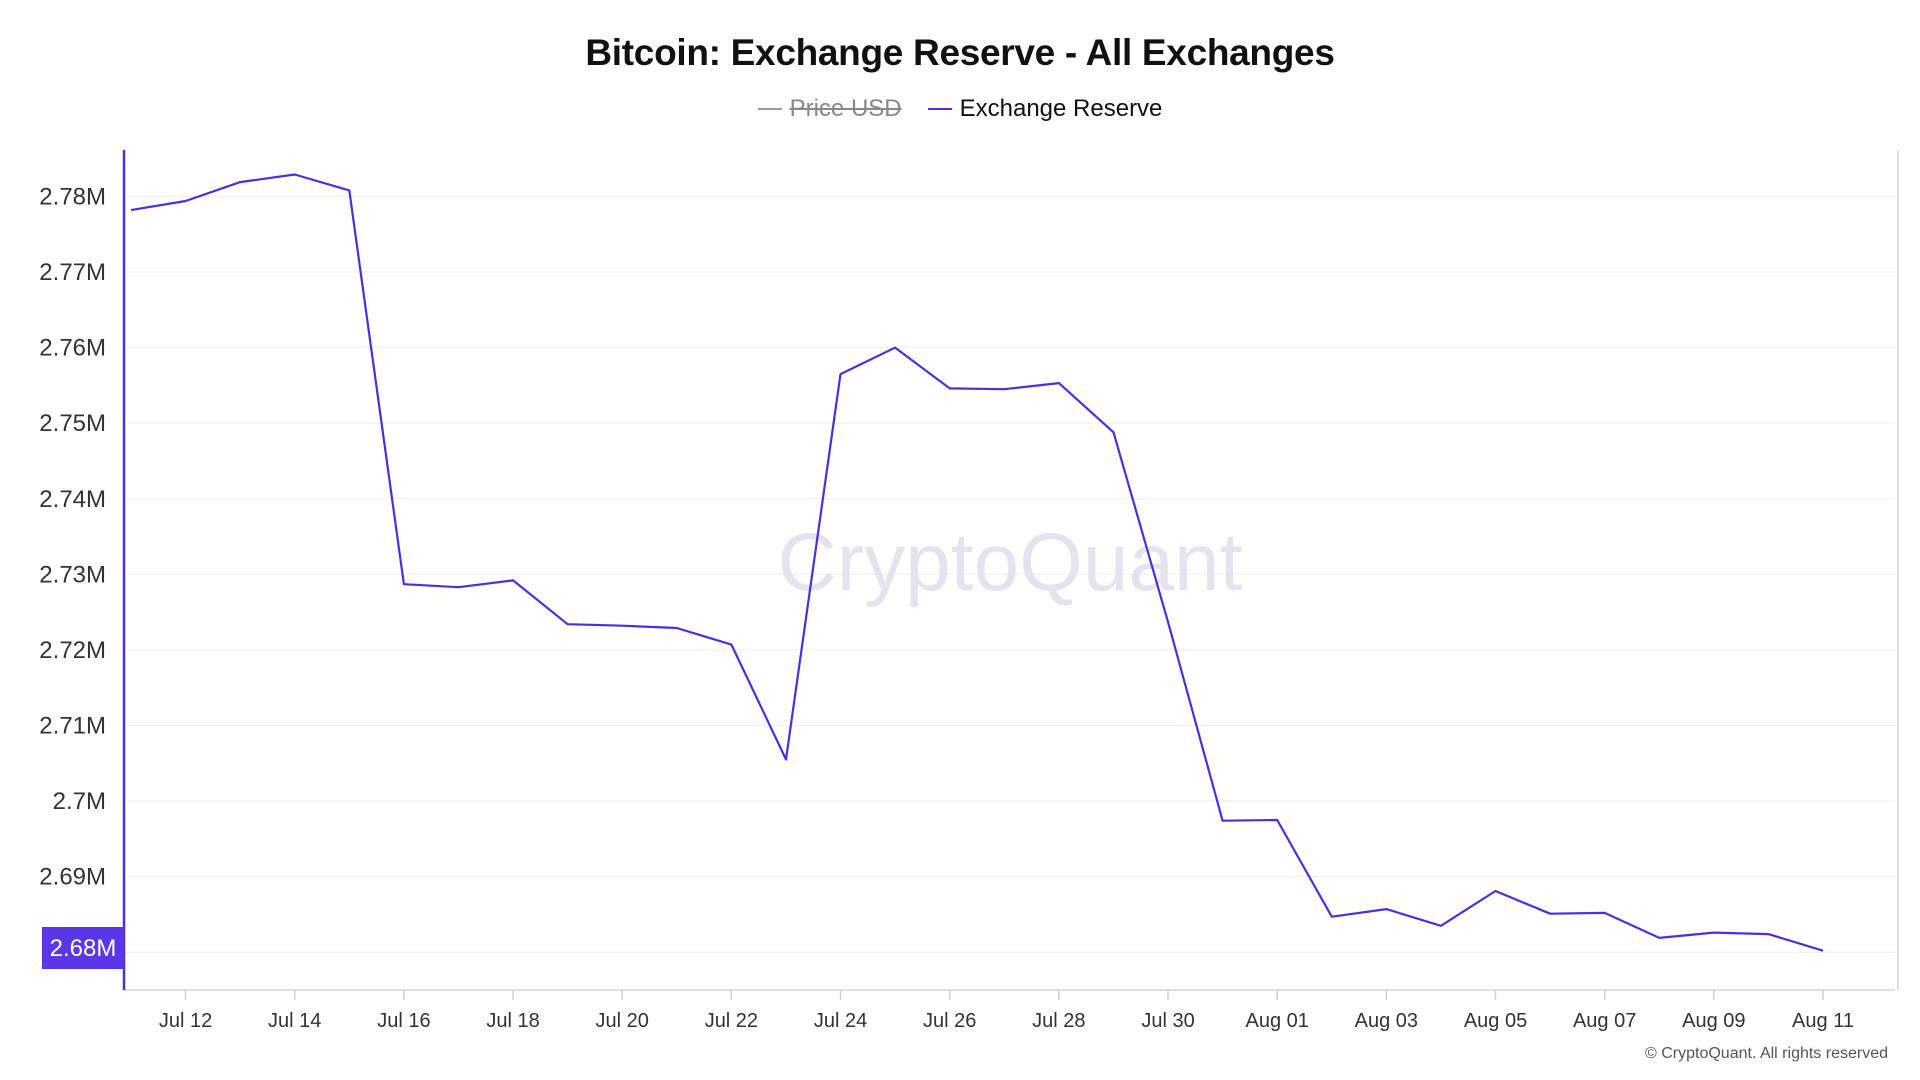 Image resolution: width=1920 pixels, height=1080 pixels. I want to click on x-tick-label: Jul 30, so click(1167, 1021).